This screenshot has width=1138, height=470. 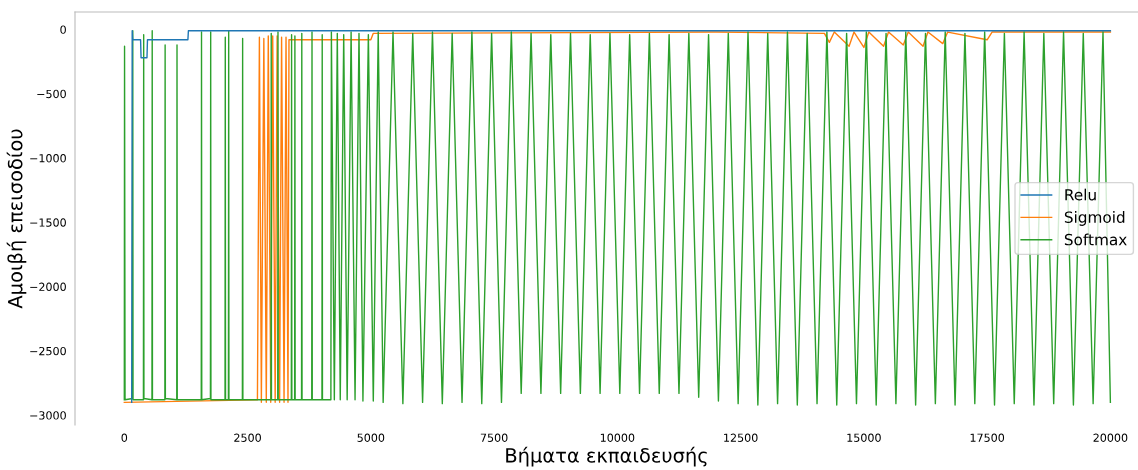 I want to click on y-axis-title: Αμοιβή επεισοδίου, so click(x=16, y=219).